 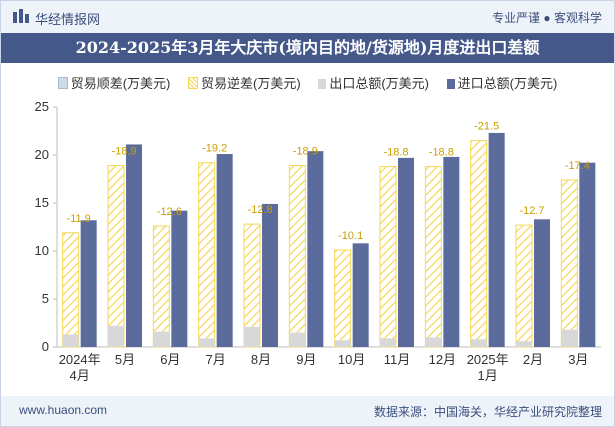 I want to click on data-label: -19.2, so click(x=214, y=149).